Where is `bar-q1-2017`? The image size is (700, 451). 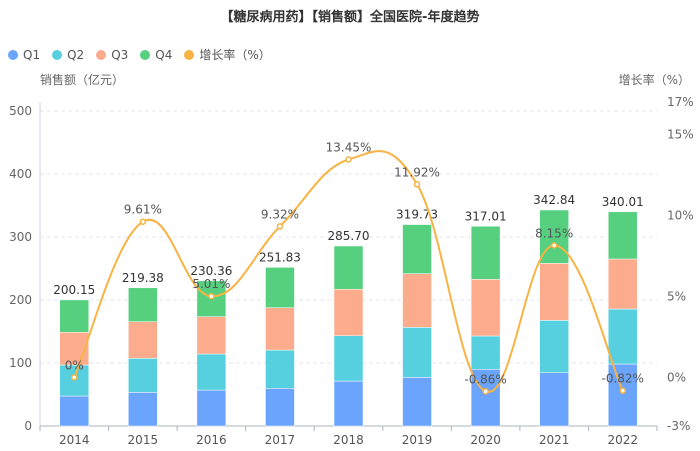
bar-q1-2017 is located at coordinates (280, 407).